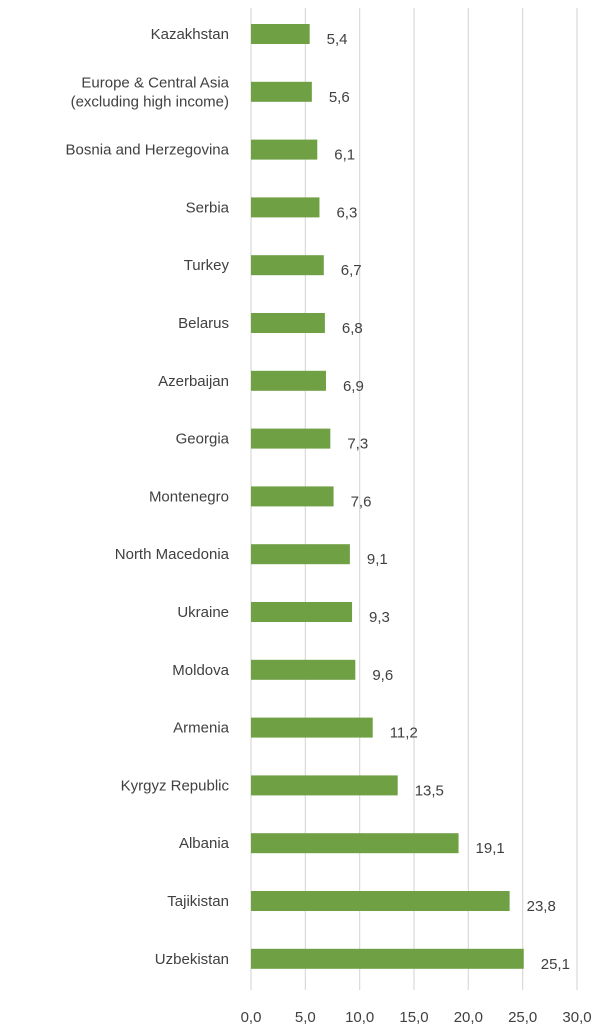 Image resolution: width=600 pixels, height=1028 pixels. I want to click on category-label-line: Ukraine, so click(203, 612).